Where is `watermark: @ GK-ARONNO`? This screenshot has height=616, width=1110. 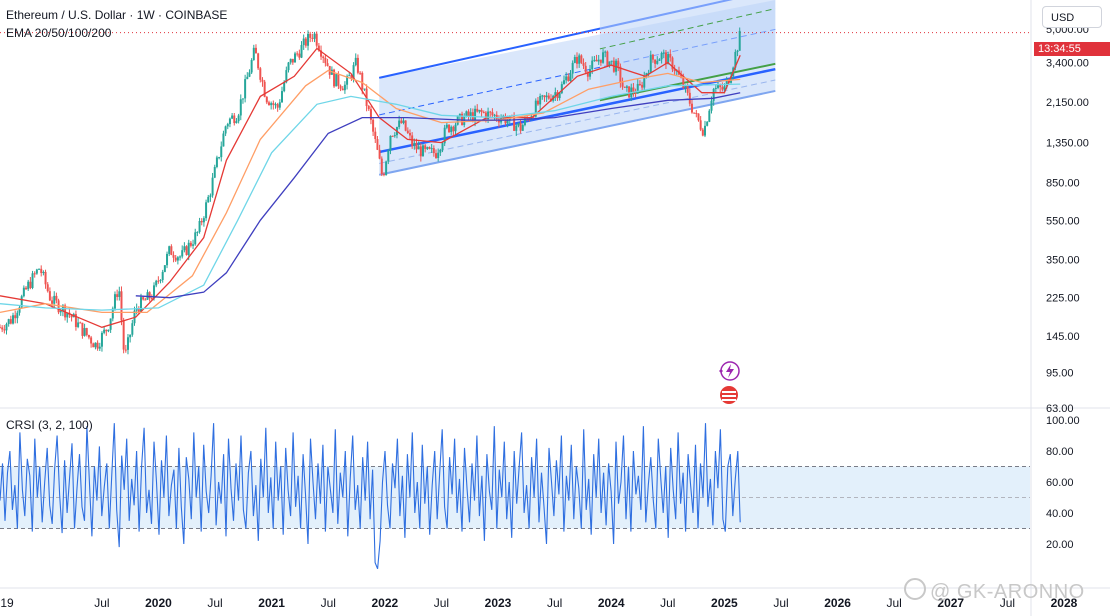 watermark: @ GK-ARONNO is located at coordinates (994, 591).